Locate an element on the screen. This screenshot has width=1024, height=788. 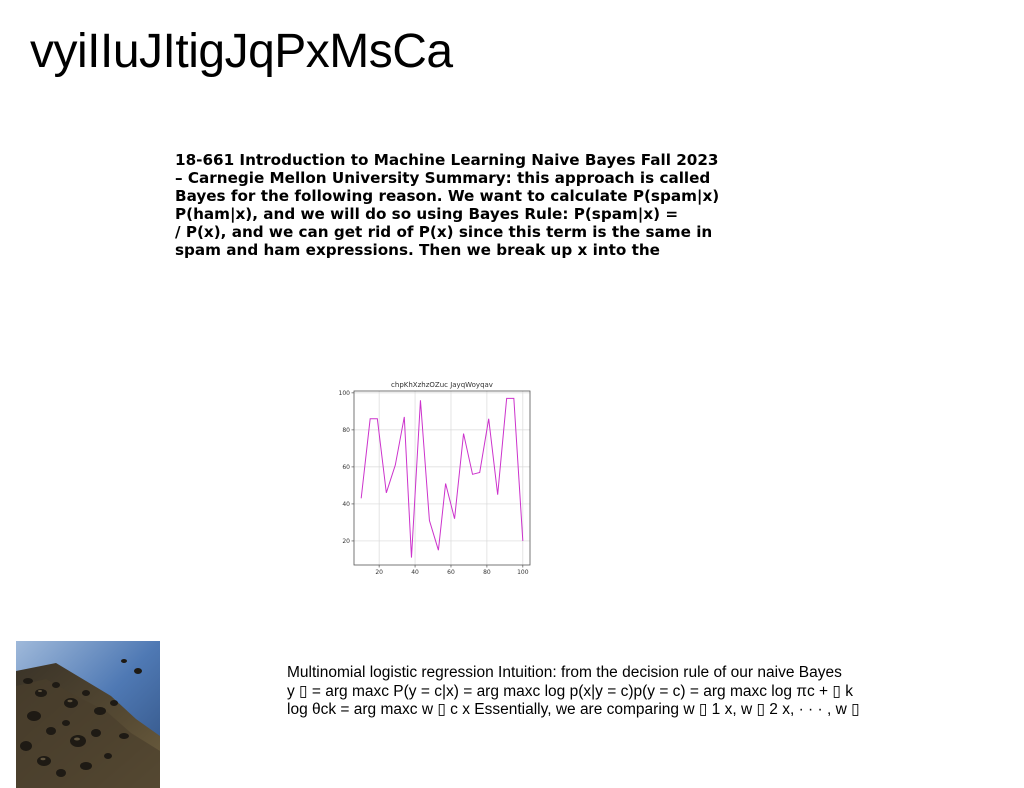
plot-frame is located at coordinates (442, 478).